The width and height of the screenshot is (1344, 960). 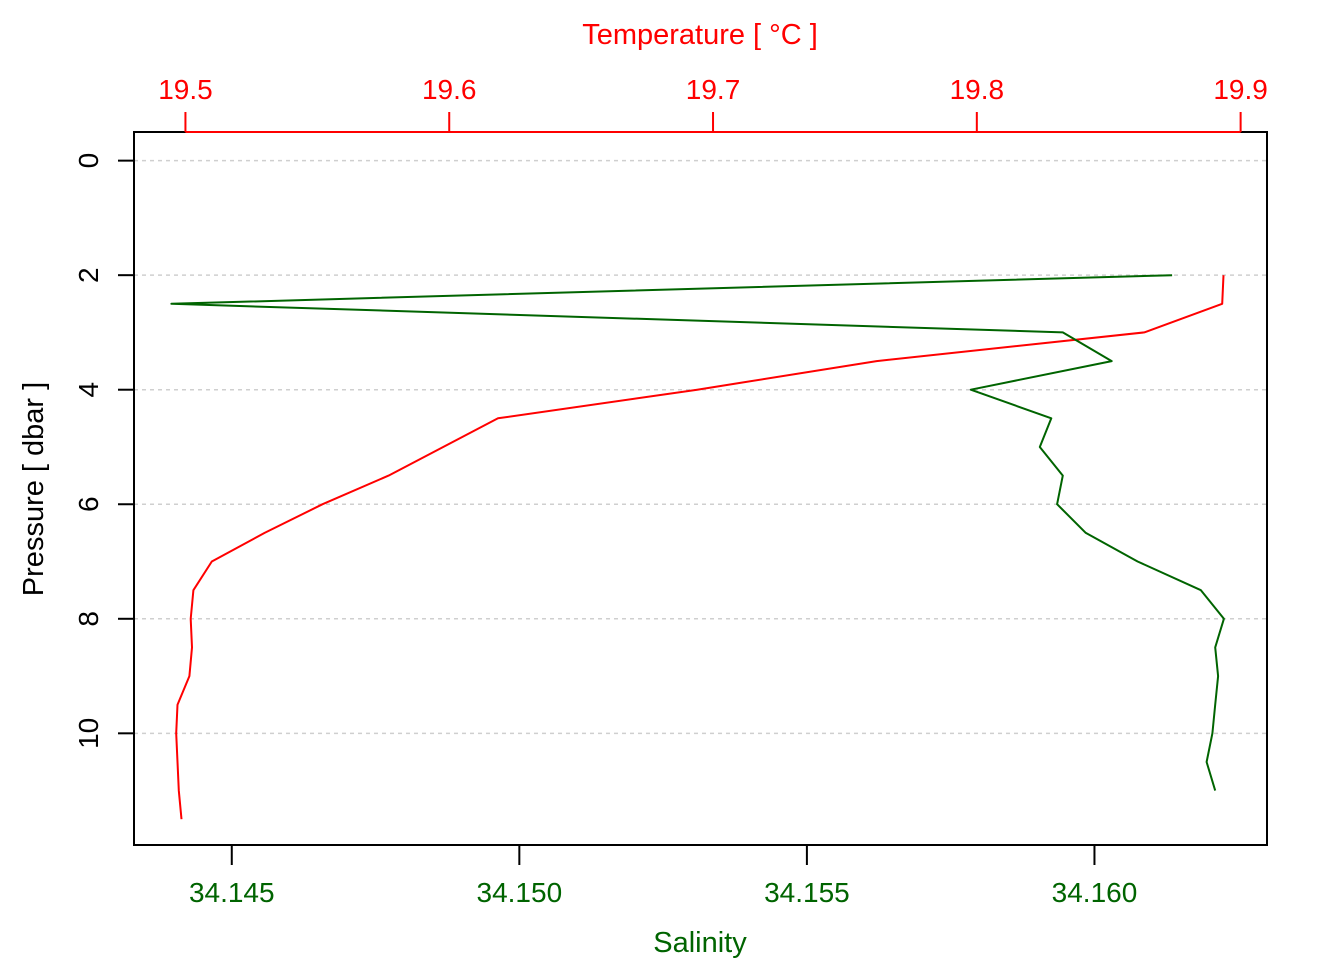 I want to click on salinity-tick-label: 34.150, so click(x=520, y=892).